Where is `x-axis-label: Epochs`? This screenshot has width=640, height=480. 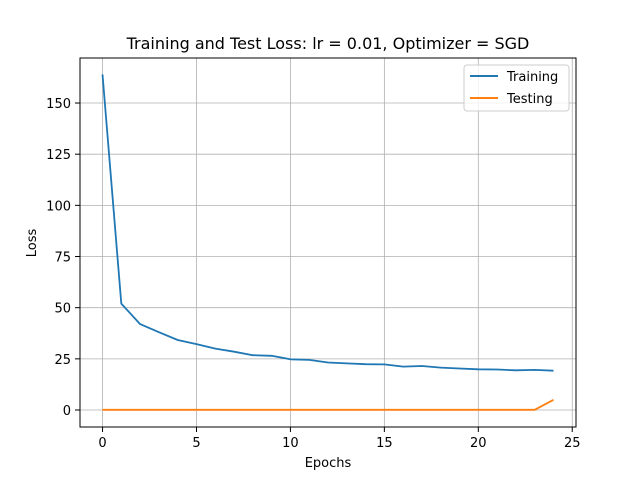 x-axis-label: Epochs is located at coordinates (328, 463).